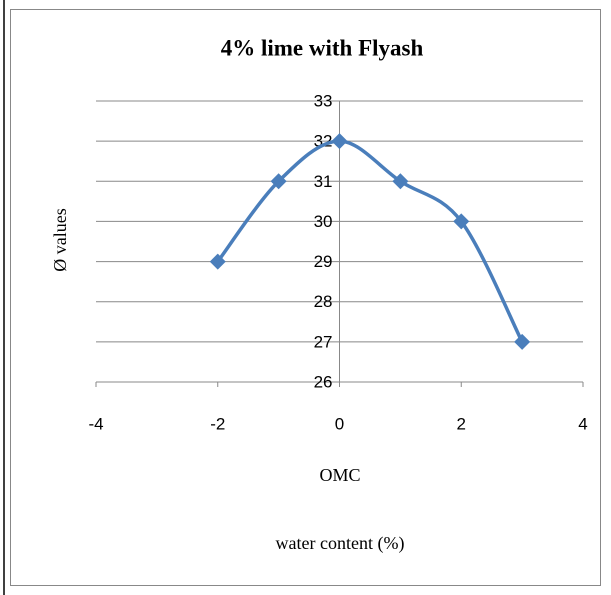  I want to click on y-tick-label: 29, so click(323, 261).